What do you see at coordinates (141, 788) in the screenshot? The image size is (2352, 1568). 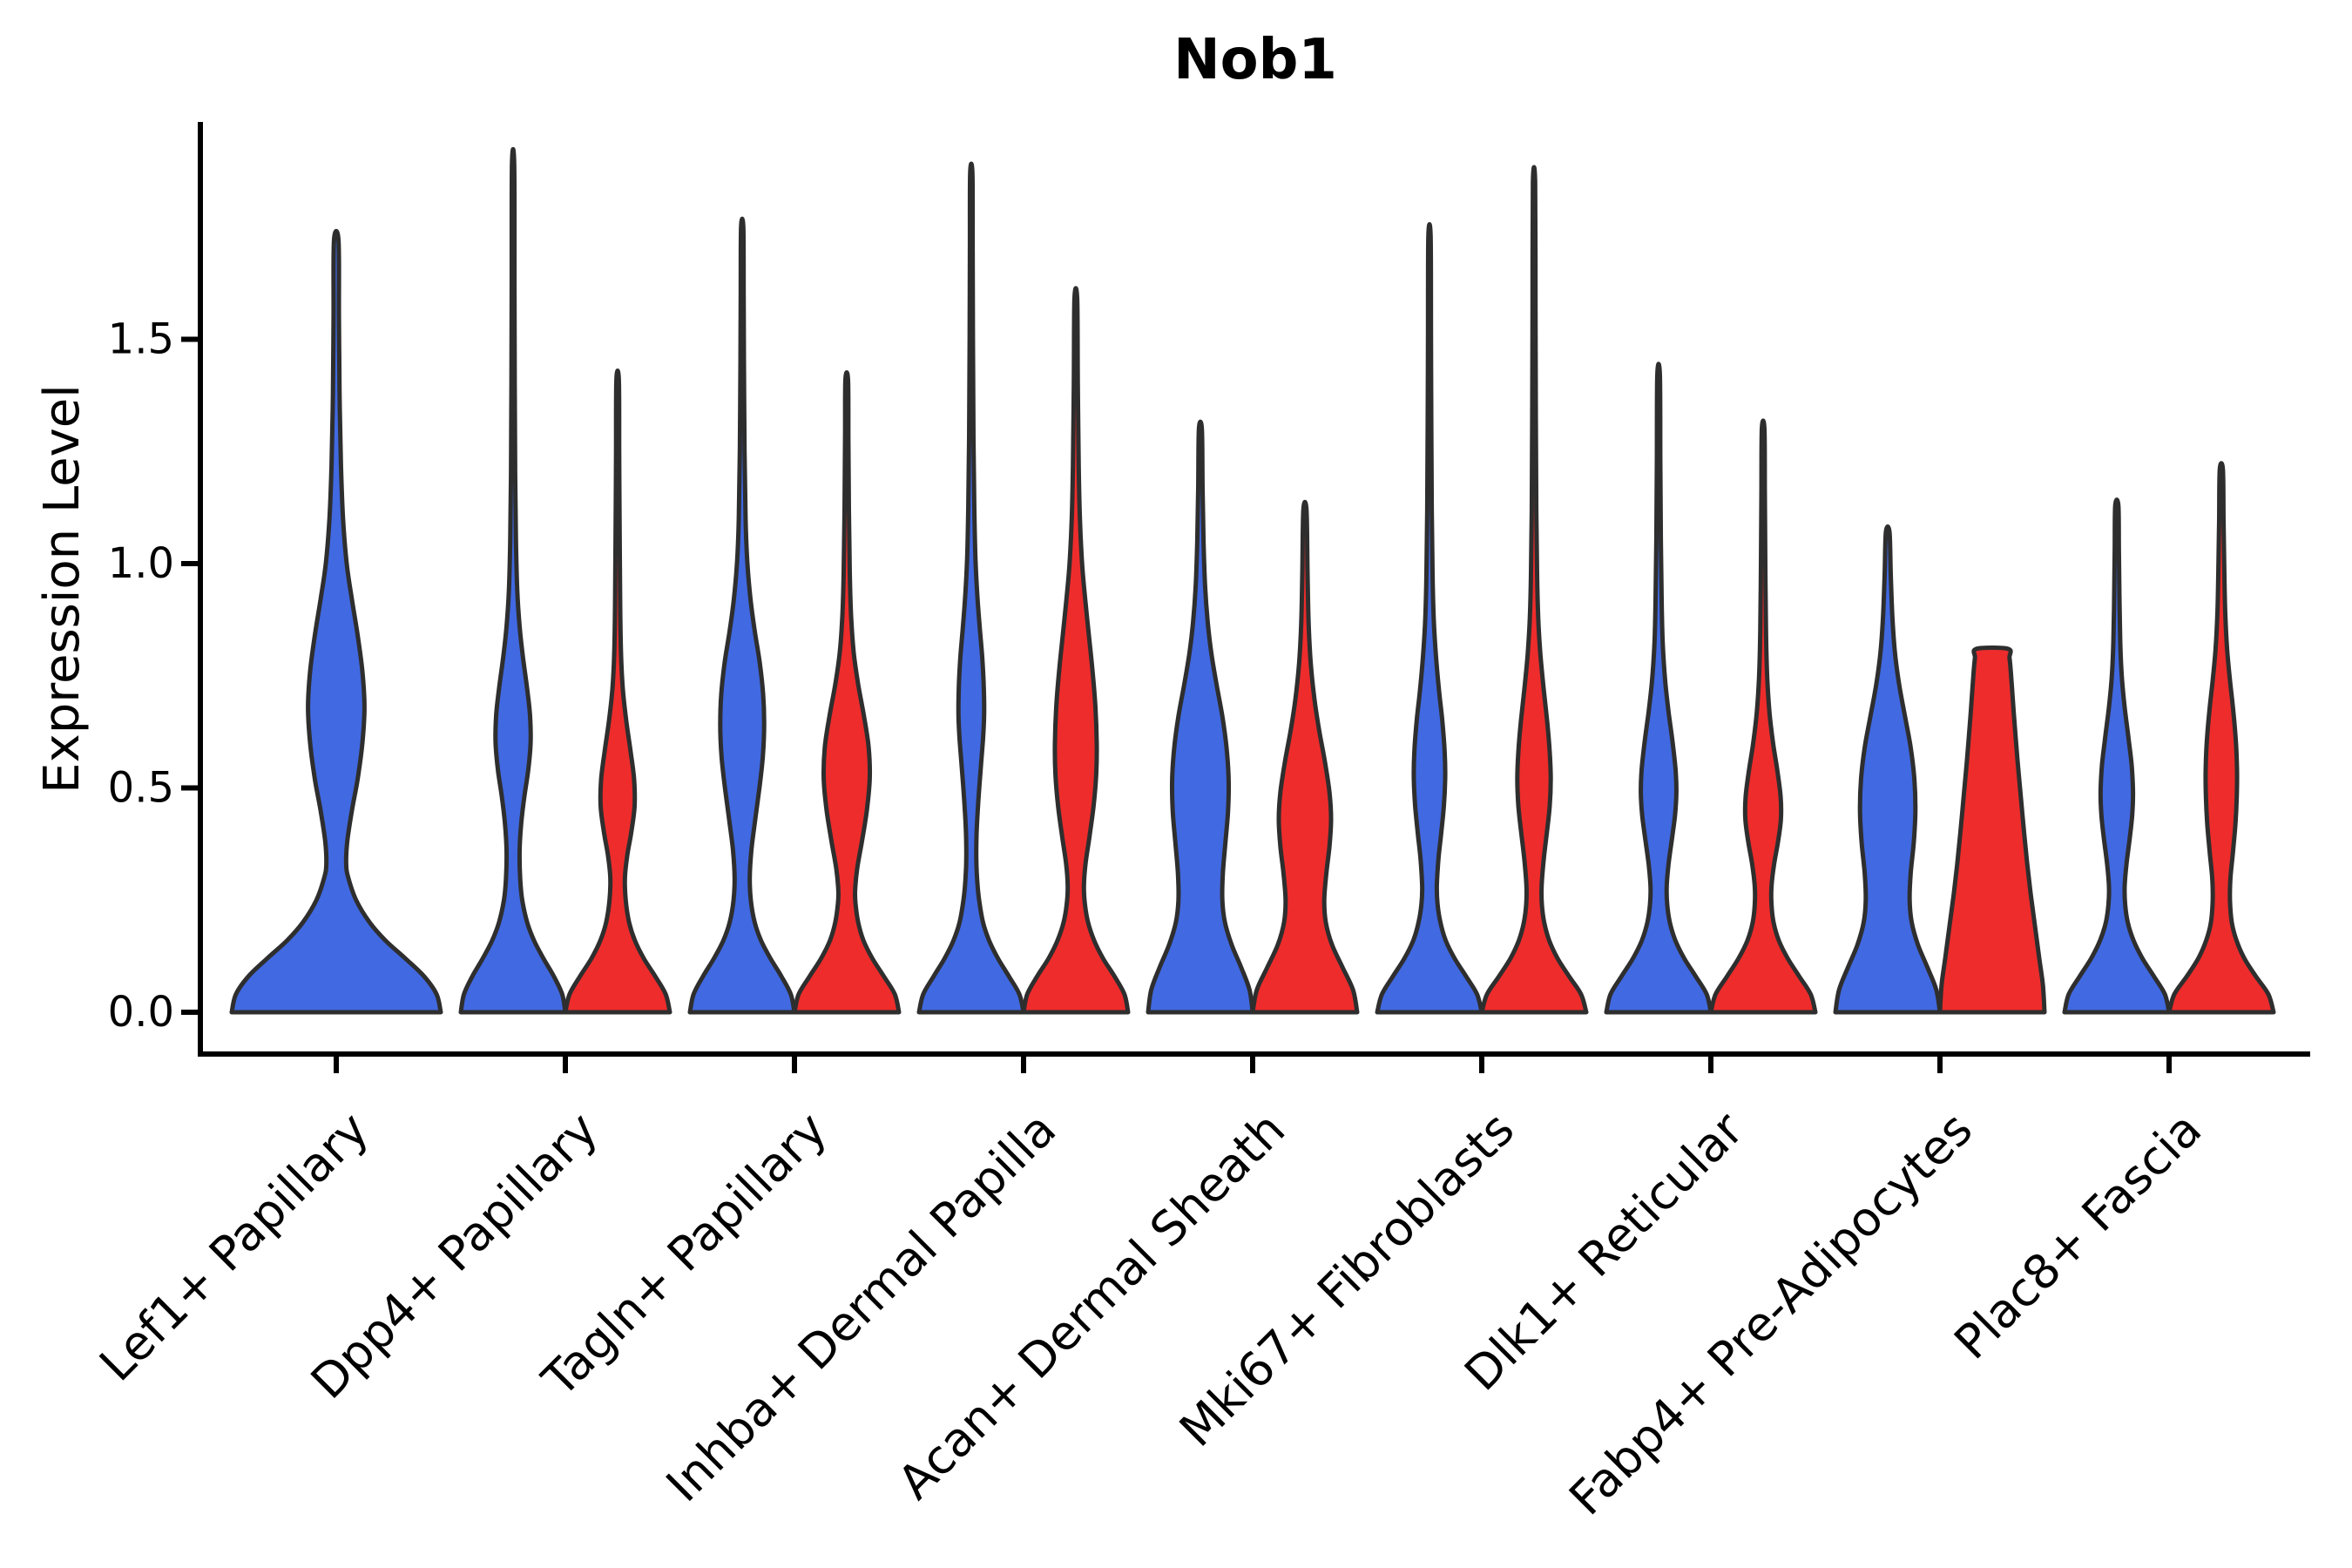 I see `y-tick-label: 0.5` at bounding box center [141, 788].